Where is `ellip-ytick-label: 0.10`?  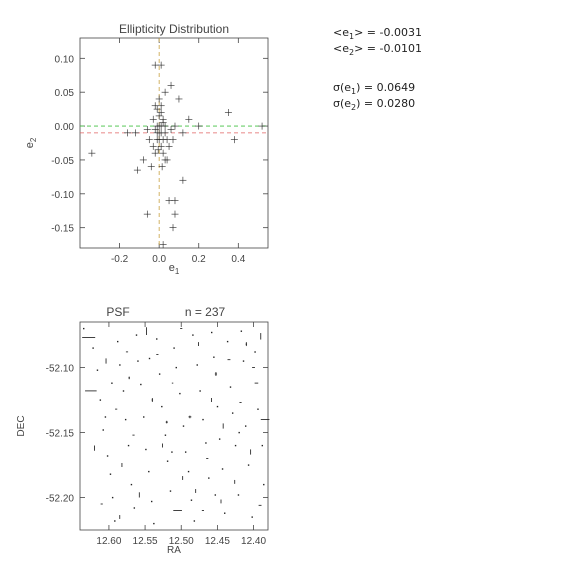 ellip-ytick-label: 0.10 is located at coordinates (65, 59).